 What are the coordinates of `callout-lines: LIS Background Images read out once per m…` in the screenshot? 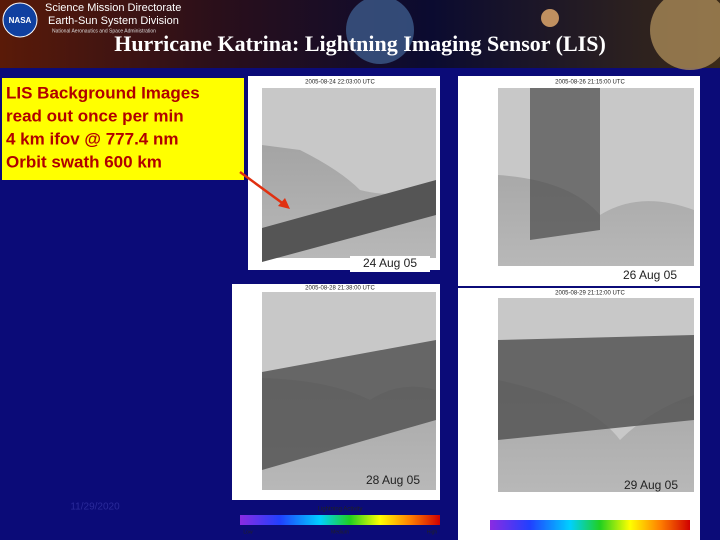 It's located at (103, 127).